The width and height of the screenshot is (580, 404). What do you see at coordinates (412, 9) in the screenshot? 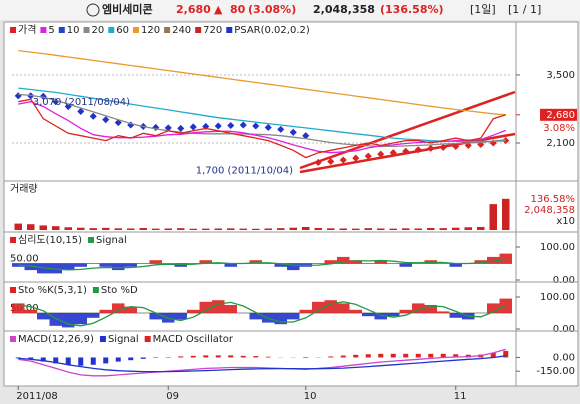
I see `volume-pct: (136.58%)` at bounding box center [412, 9].